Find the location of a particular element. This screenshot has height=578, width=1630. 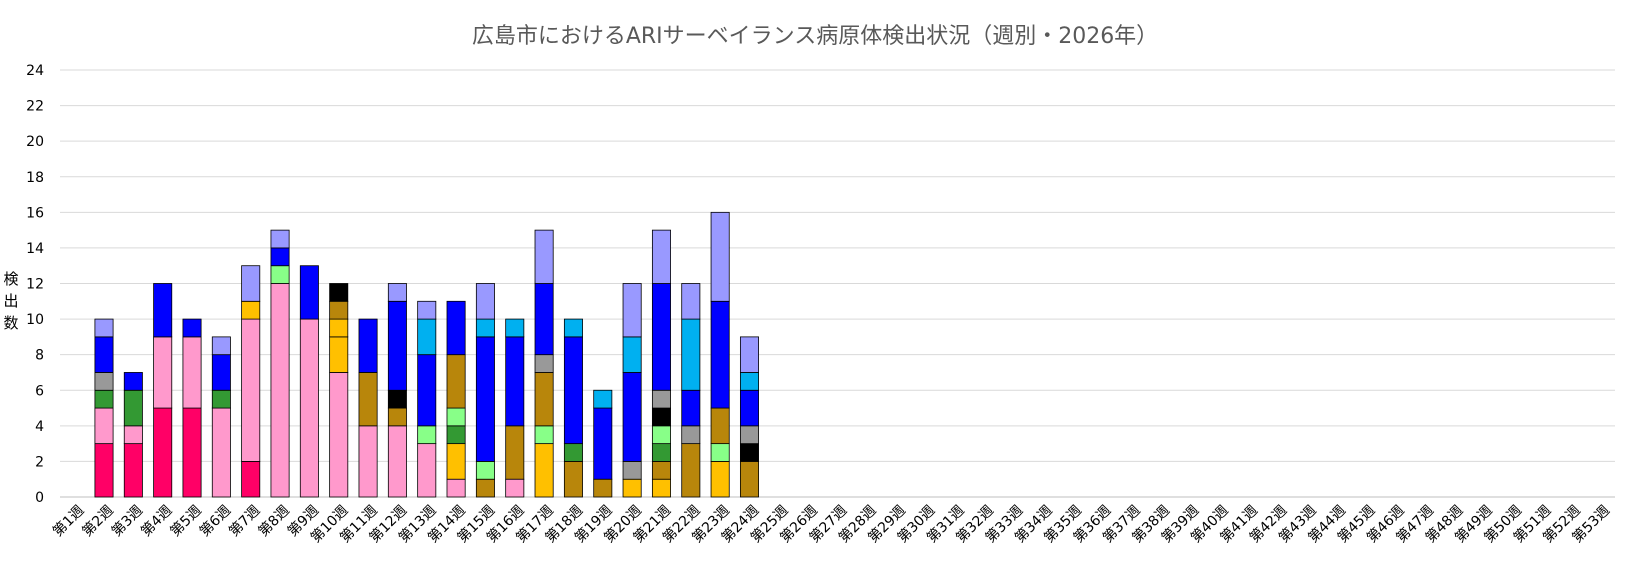

x-tick-label: 第2週 is located at coordinates (98, 521).